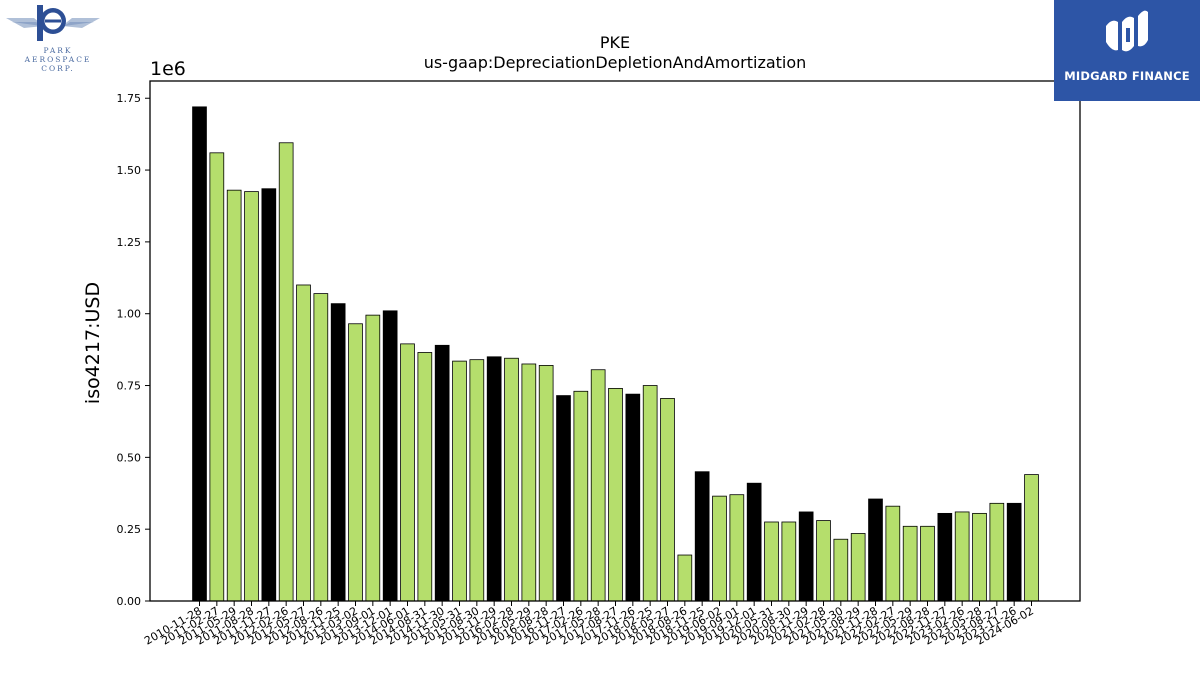 This screenshot has height=675, width=1200. What do you see at coordinates (129, 314) in the screenshot?
I see `y-tick-label: 1.00` at bounding box center [129, 314].